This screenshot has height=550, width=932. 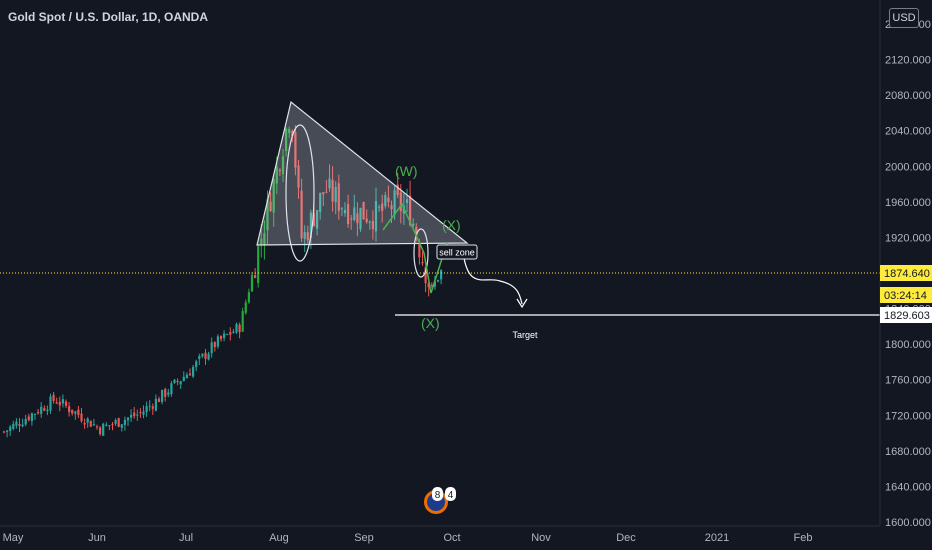 What do you see at coordinates (908, 132) in the screenshot?
I see `price-tick-label: 2040.000` at bounding box center [908, 132].